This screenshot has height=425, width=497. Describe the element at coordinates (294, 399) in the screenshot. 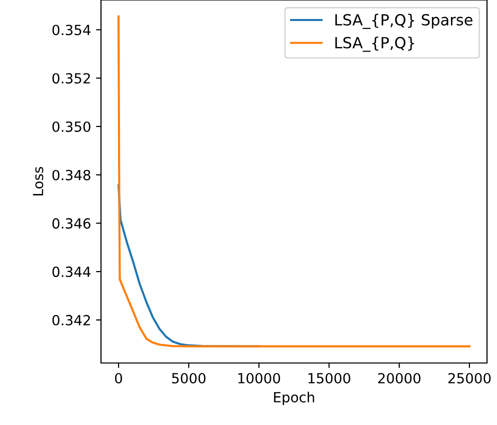

I see `x-axis-title: Epoch` at that location.